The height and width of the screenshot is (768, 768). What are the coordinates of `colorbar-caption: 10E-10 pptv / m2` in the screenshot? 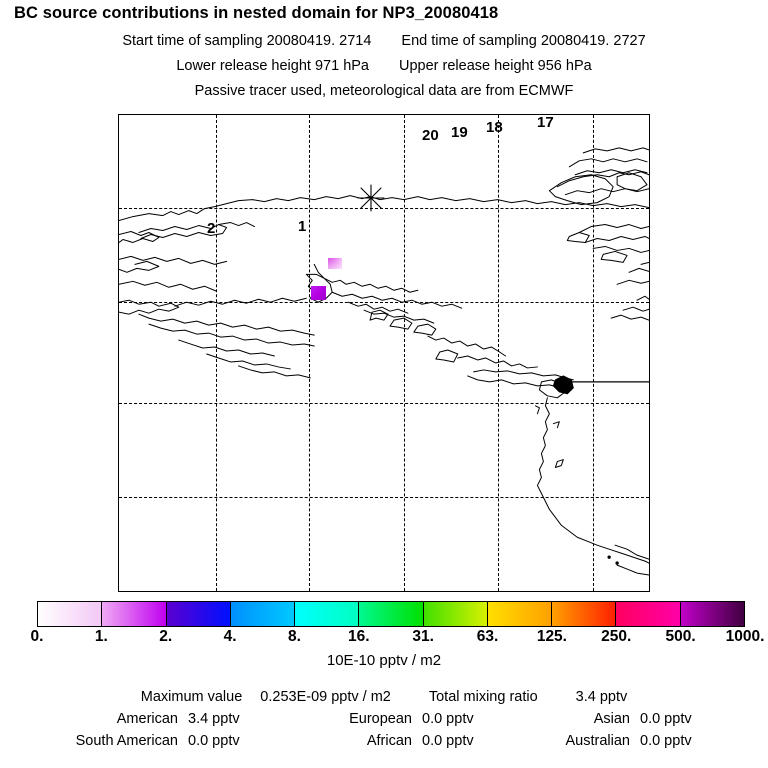 It's located at (384, 660).